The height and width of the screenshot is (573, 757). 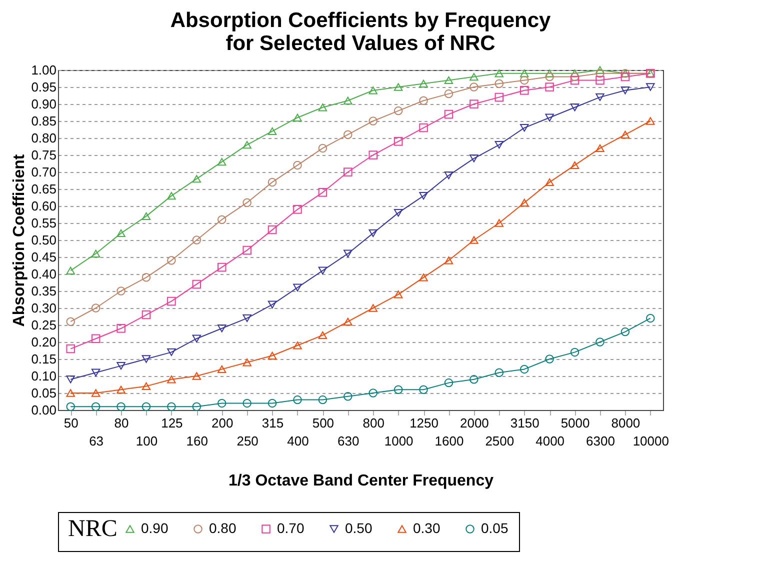 What do you see at coordinates (121, 423) in the screenshot?
I see `x-tick-label: 80` at bounding box center [121, 423].